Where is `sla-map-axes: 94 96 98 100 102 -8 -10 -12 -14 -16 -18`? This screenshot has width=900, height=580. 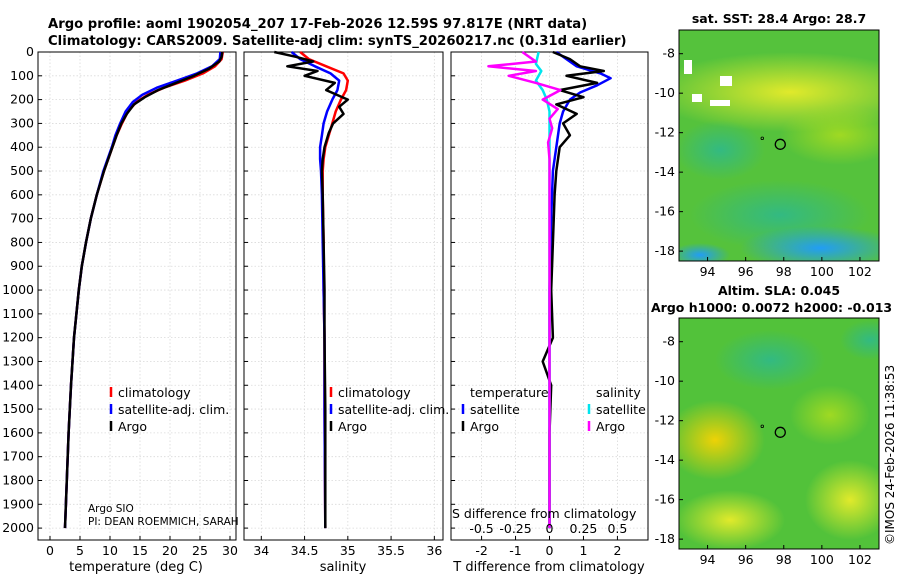 sla-map-axes: 94 96 98 100 102 -8 -10 -12 -14 -16 -18 is located at coordinates (767, 442).